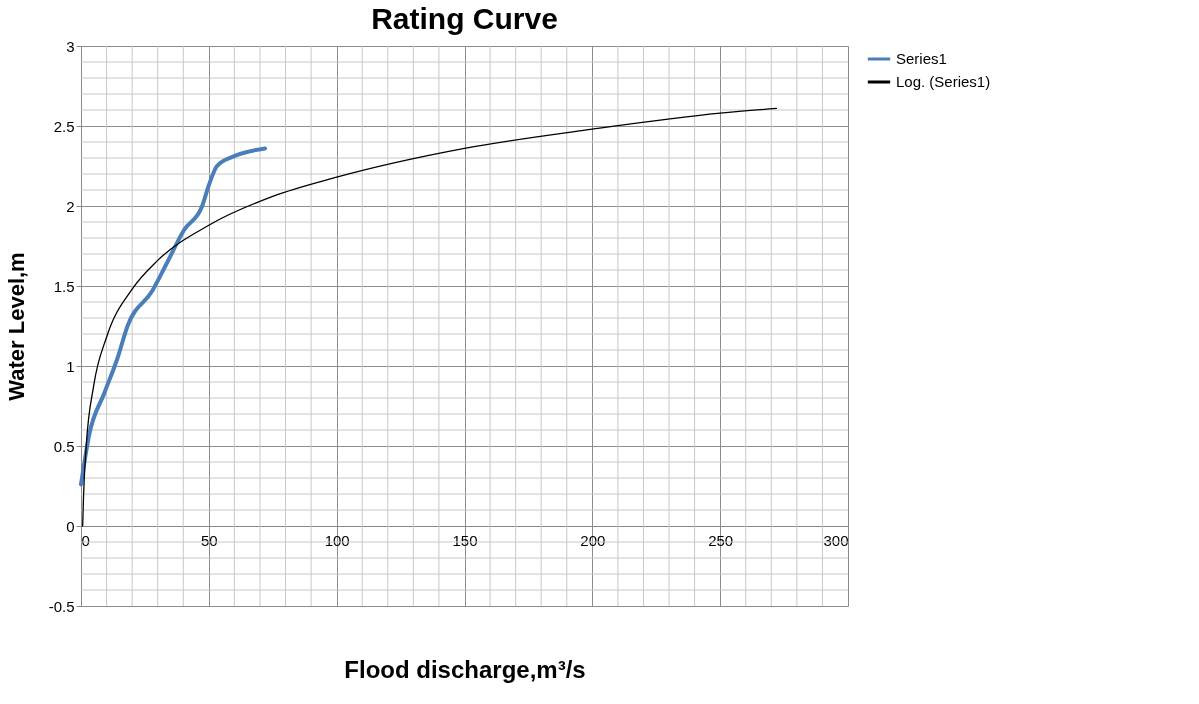  I want to click on chart-title: Rating Curve, so click(464, 18).